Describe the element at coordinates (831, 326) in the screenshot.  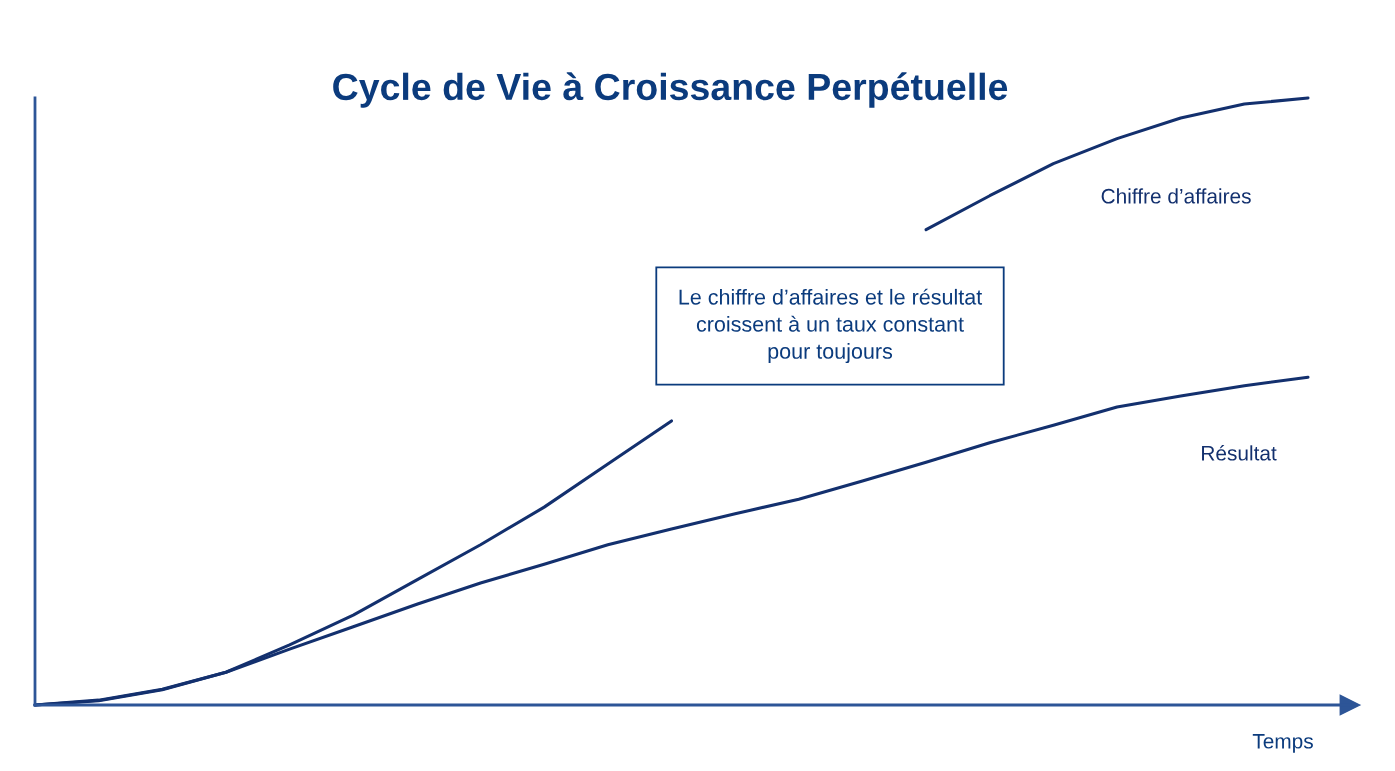
I see `annotation: Le chiffre d’affaires et le résultat croissent à un taux constant pour toujours` at that location.